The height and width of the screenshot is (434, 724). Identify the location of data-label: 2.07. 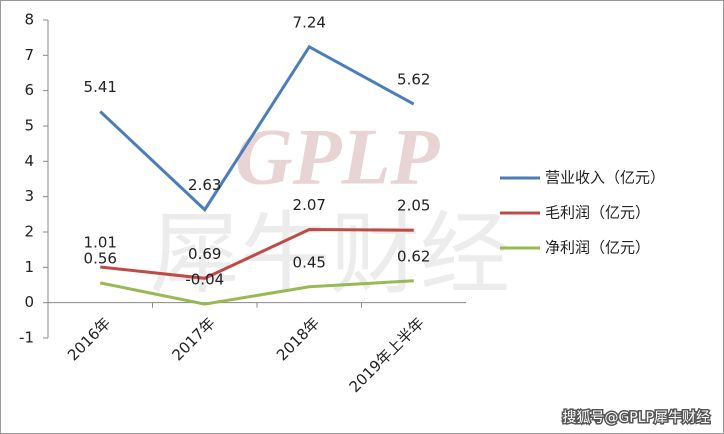
(309, 205).